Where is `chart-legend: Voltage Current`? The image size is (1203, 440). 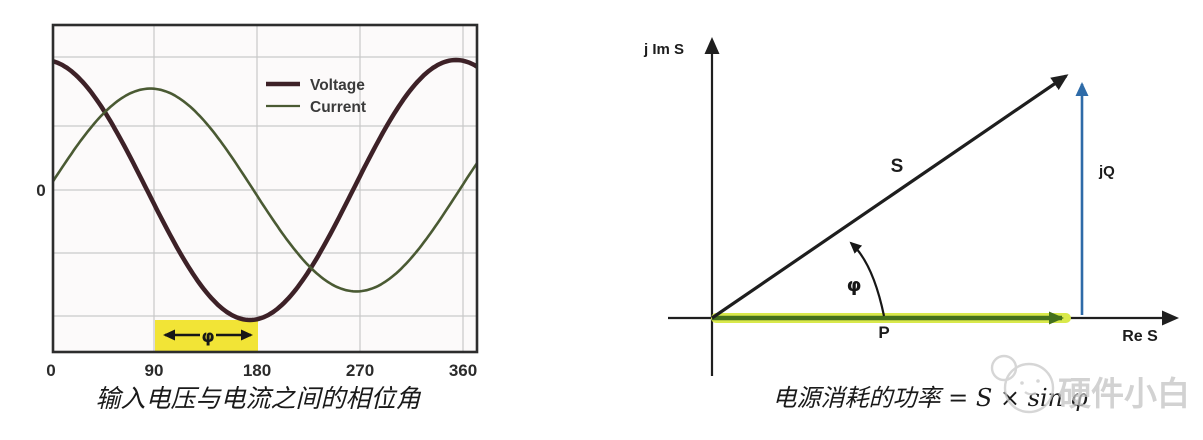 chart-legend: Voltage Current is located at coordinates (316, 96).